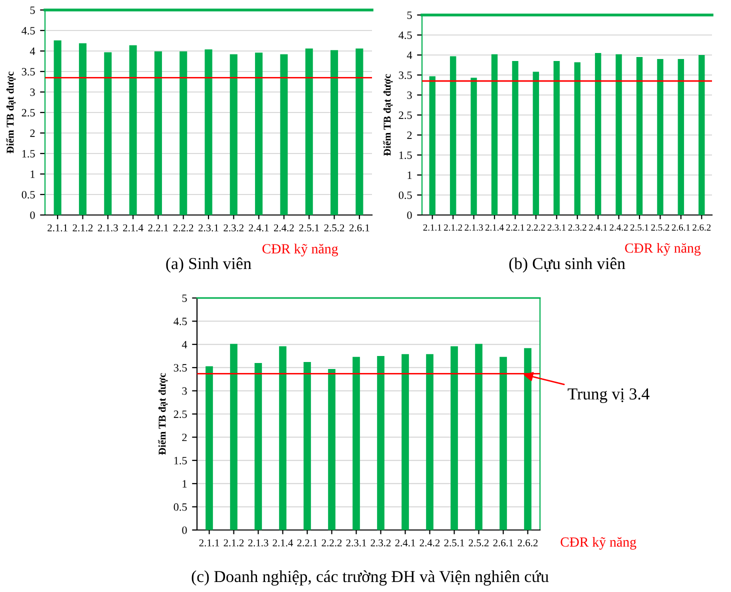  What do you see at coordinates (598, 543) in the screenshot?
I see `x-axis-title: CĐR kỹ năng` at bounding box center [598, 543].